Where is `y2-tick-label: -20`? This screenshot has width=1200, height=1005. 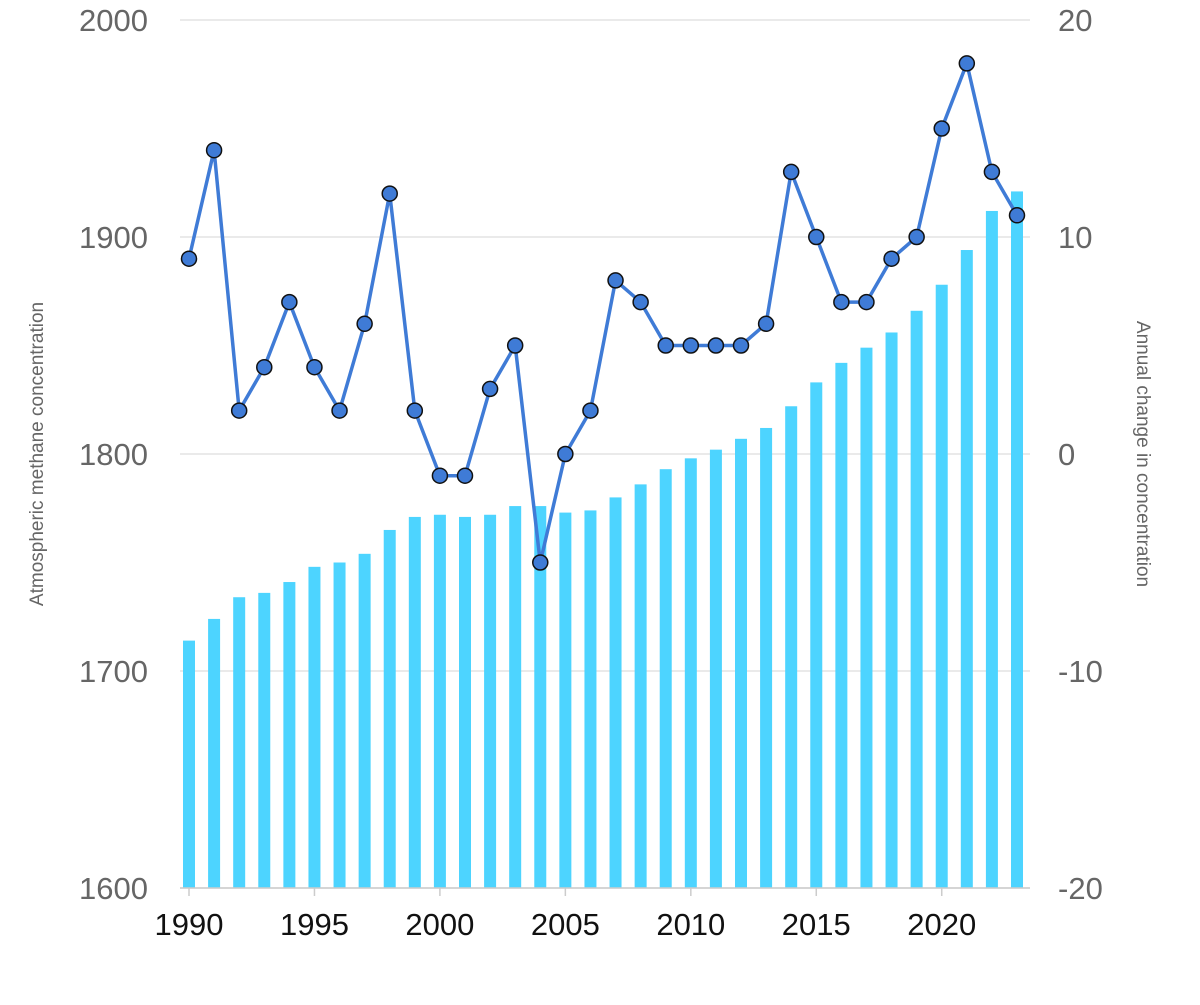
y2-tick-label: -20 is located at coordinates (1080, 888).